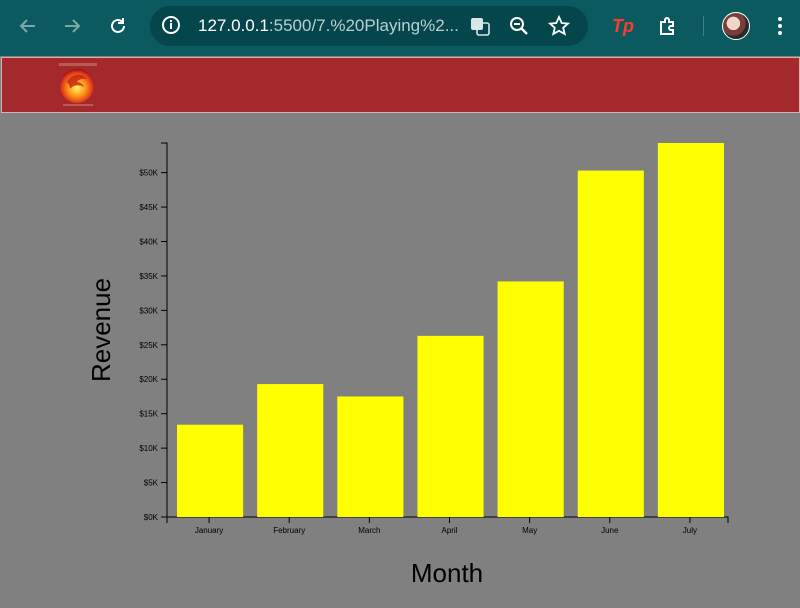  What do you see at coordinates (148, 448) in the screenshot?
I see `y-tick-label: $10K` at bounding box center [148, 448].